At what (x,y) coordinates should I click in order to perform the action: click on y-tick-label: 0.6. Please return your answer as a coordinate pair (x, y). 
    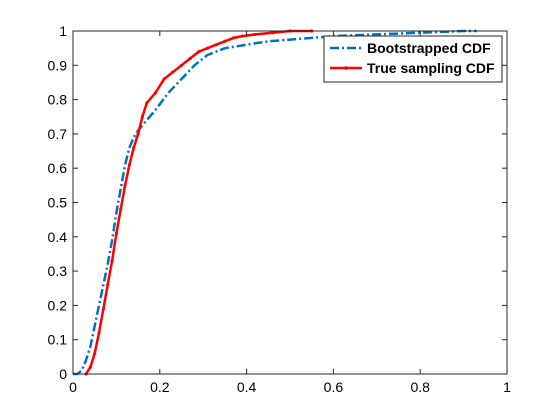
    Looking at the image, I should click on (58, 168).